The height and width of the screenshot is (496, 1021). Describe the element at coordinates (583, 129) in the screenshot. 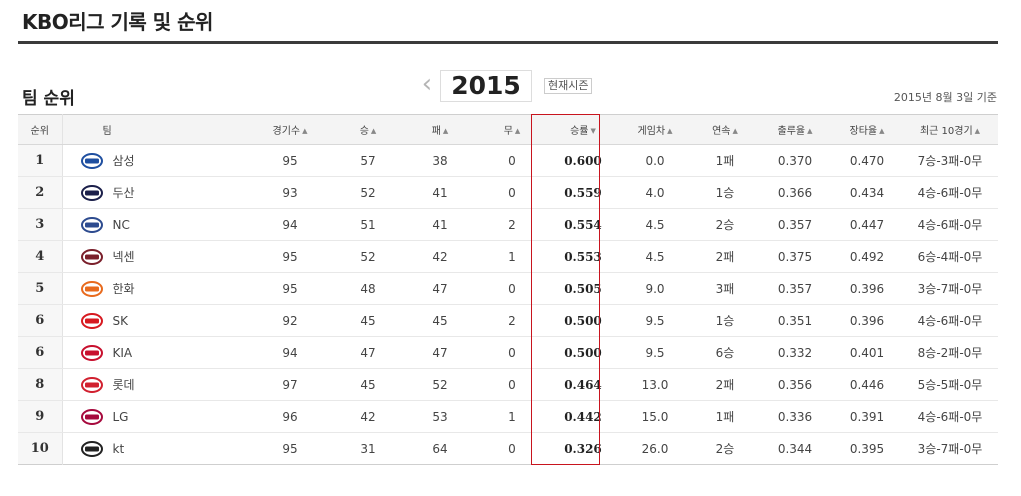

I see `col-pct: 승률 ▼` at that location.